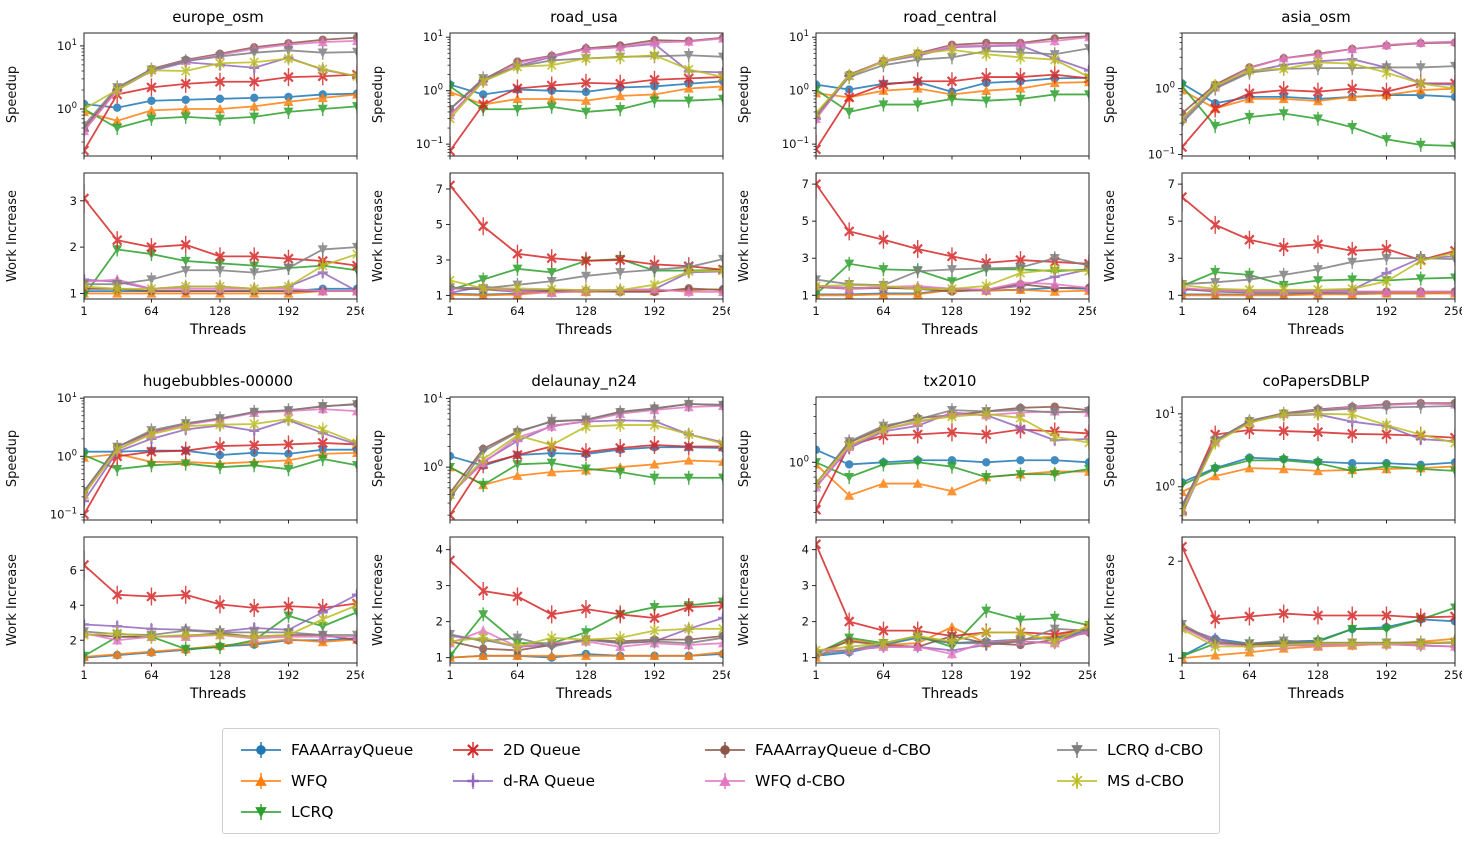 This screenshot has width=1465, height=851. I want to click on legend-item-2d-queue: 2D Queue, so click(577, 750).